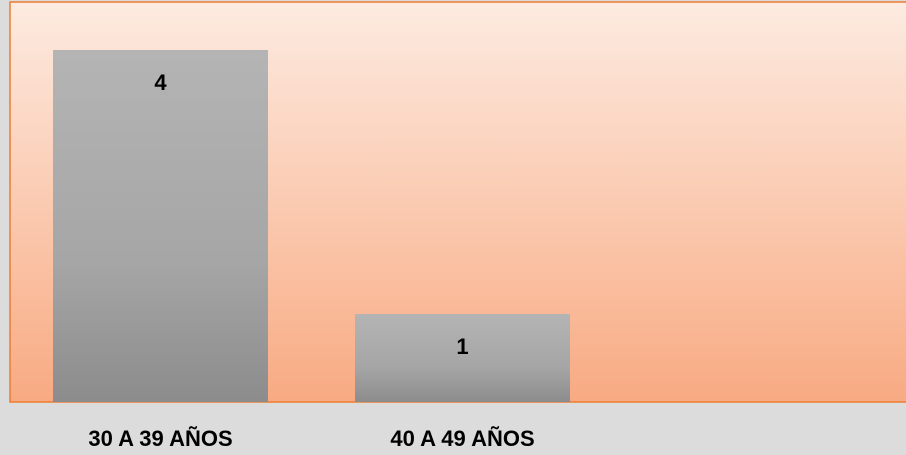 The image size is (906, 455). I want to click on category-label-1: 30 A 39 AÑOS, so click(160, 438).